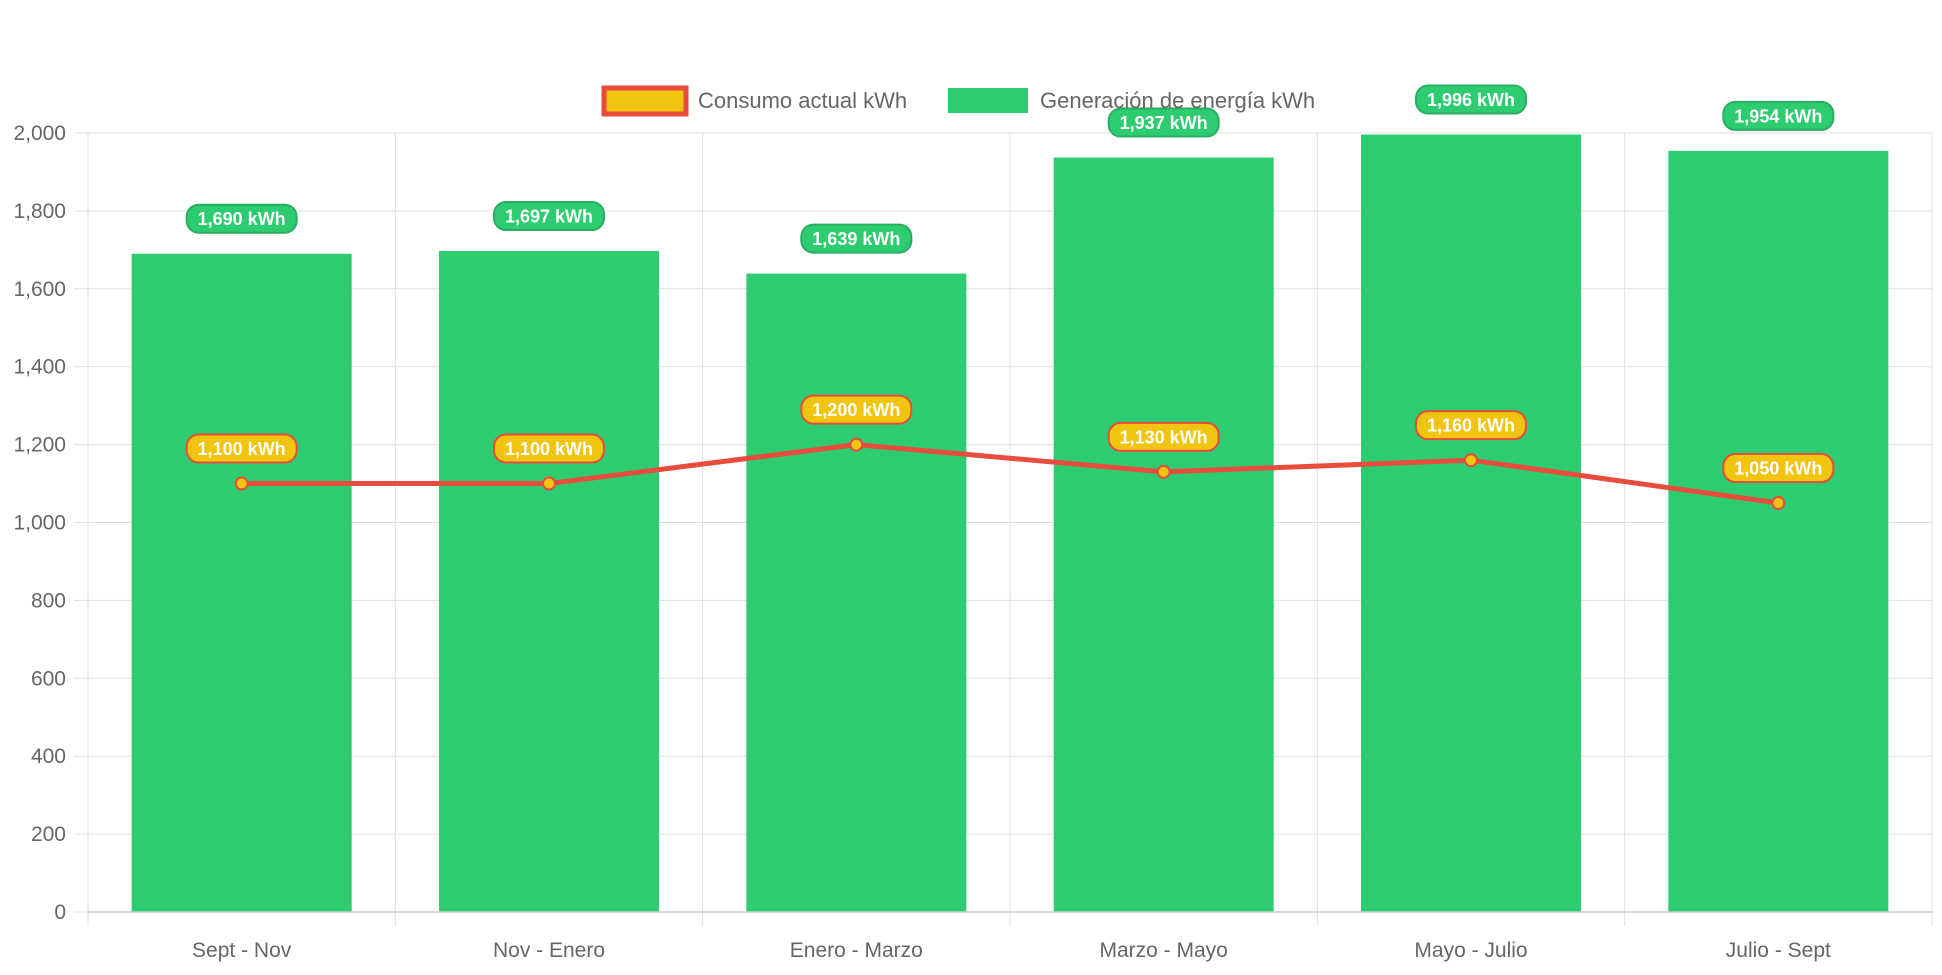 This screenshot has width=1942, height=975. I want to click on legend-item-generacion: Generación de energía kWh, so click(1131, 100).